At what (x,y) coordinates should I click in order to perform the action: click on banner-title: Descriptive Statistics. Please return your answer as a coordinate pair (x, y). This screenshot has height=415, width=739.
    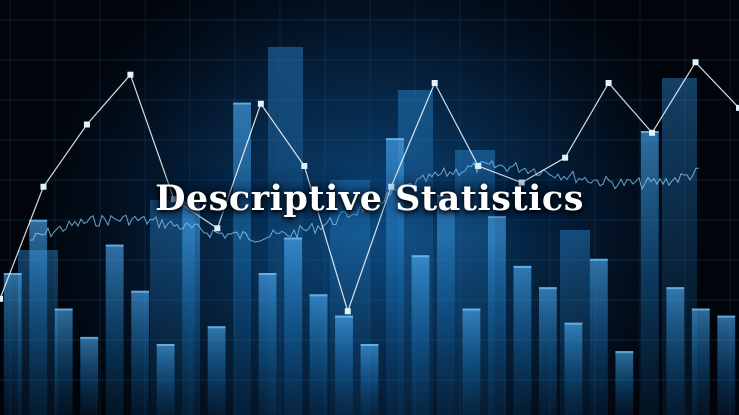
    Looking at the image, I should click on (369, 198).